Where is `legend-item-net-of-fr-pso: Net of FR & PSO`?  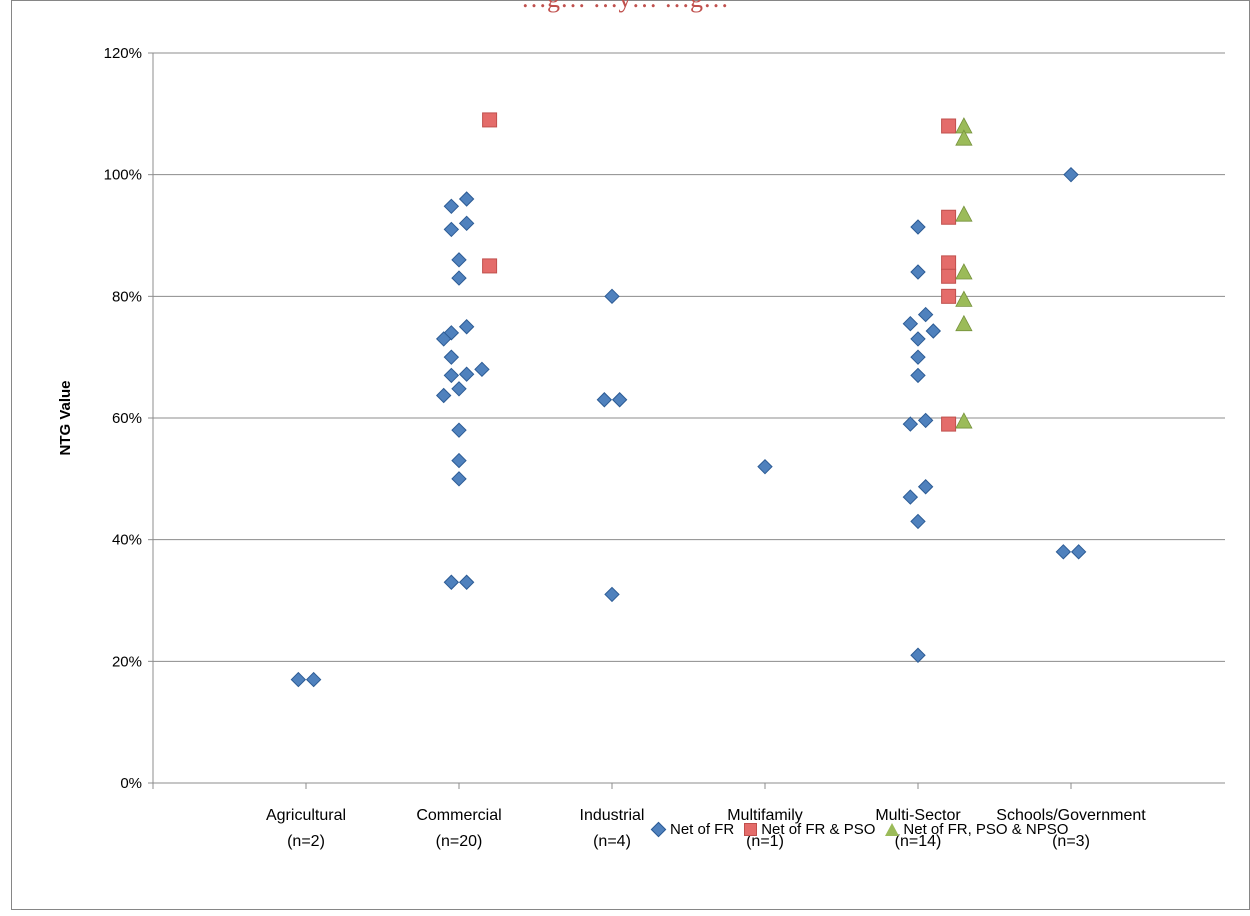 legend-item-net-of-fr-pso: Net of FR & PSO is located at coordinates (809, 829).